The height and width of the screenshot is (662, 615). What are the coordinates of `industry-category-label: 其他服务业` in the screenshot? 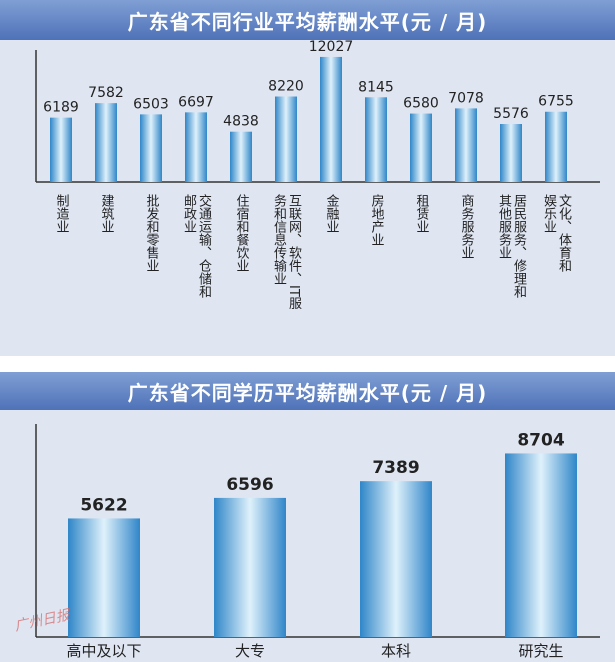 It's located at (504, 226).